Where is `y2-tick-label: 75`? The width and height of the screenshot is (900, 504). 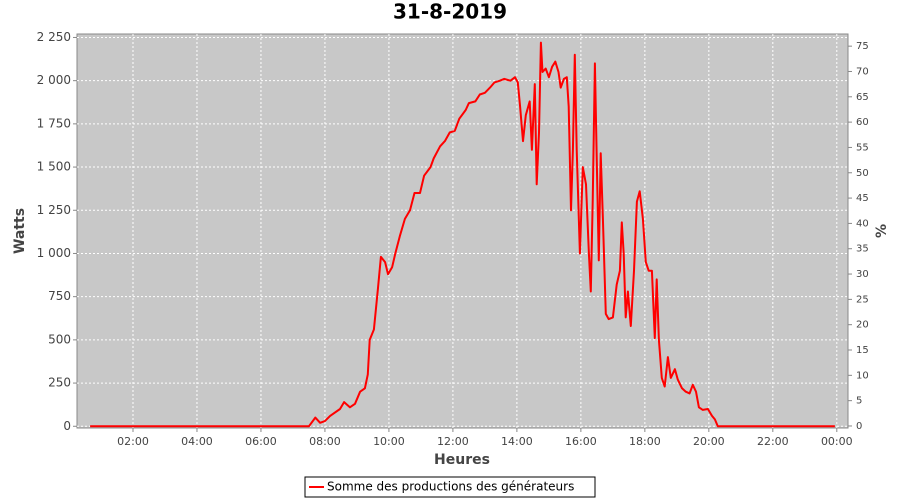
y2-tick-label: 75 is located at coordinates (862, 46).